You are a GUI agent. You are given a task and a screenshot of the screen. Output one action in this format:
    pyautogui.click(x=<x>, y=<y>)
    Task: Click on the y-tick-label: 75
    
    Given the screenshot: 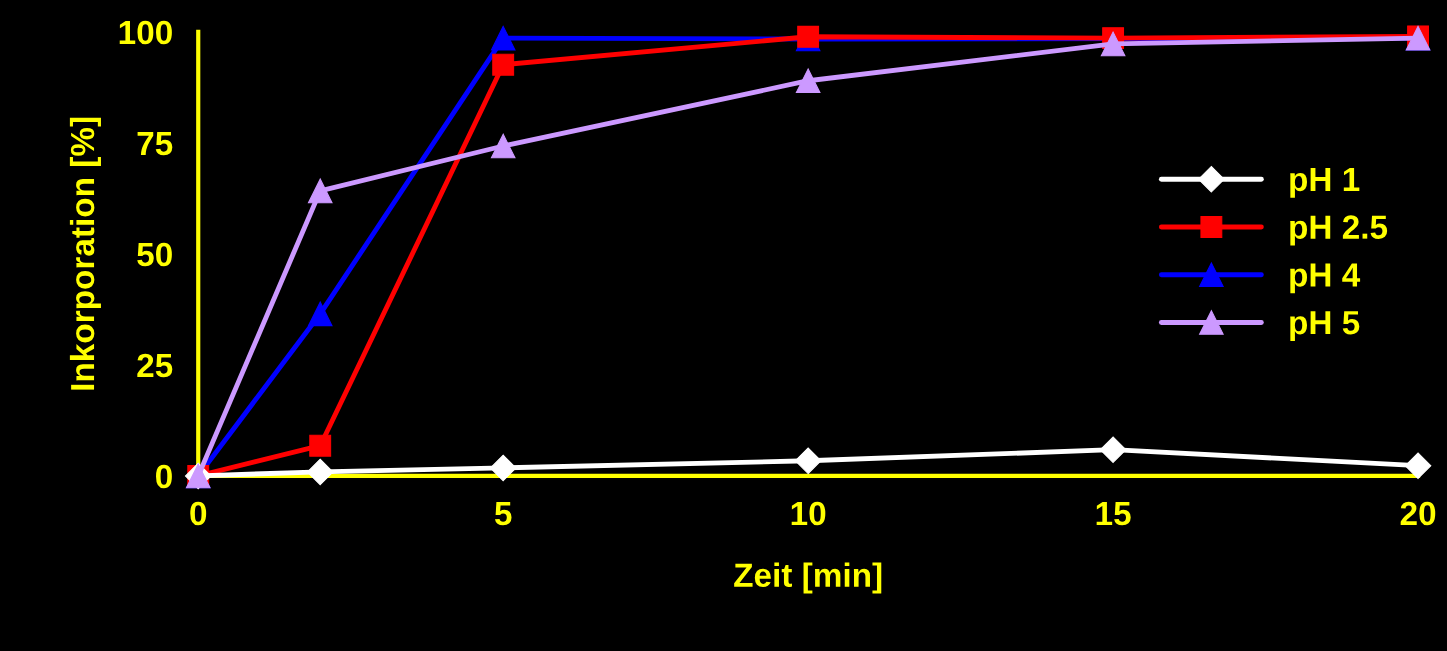 What is the action you would take?
    pyautogui.click(x=155, y=144)
    